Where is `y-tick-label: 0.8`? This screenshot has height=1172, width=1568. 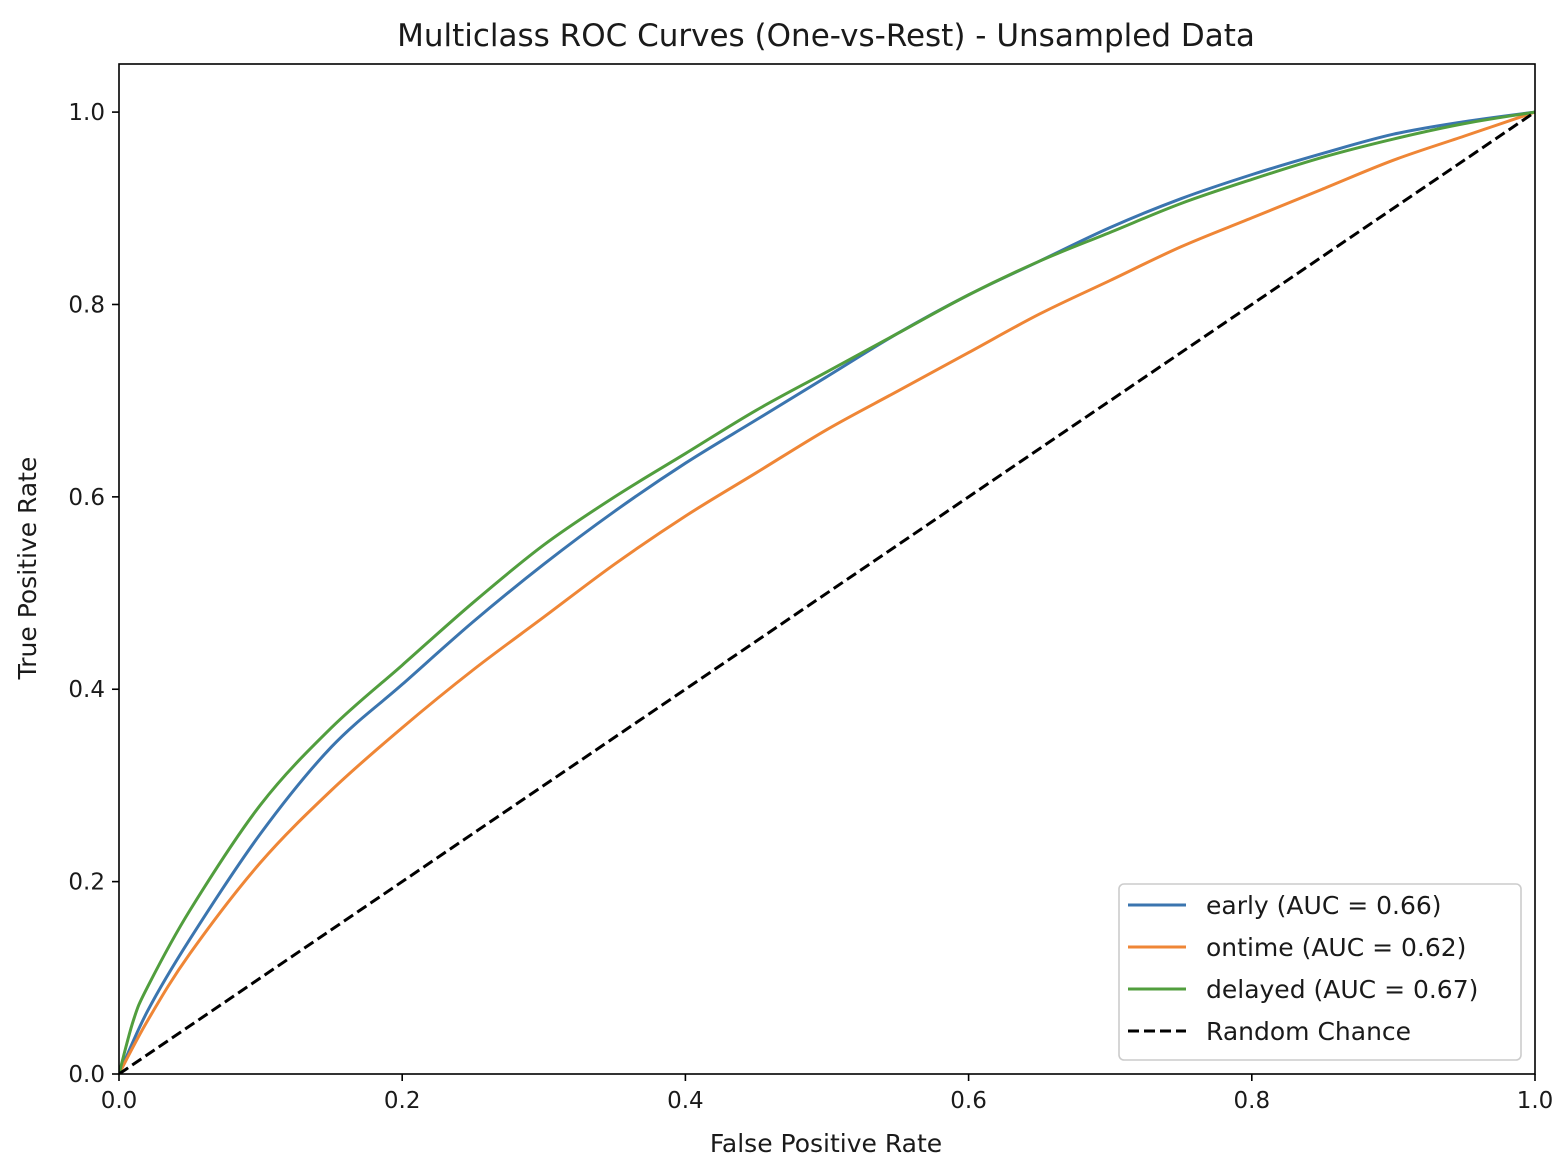 y-tick-label: 0.8 is located at coordinates (86, 305).